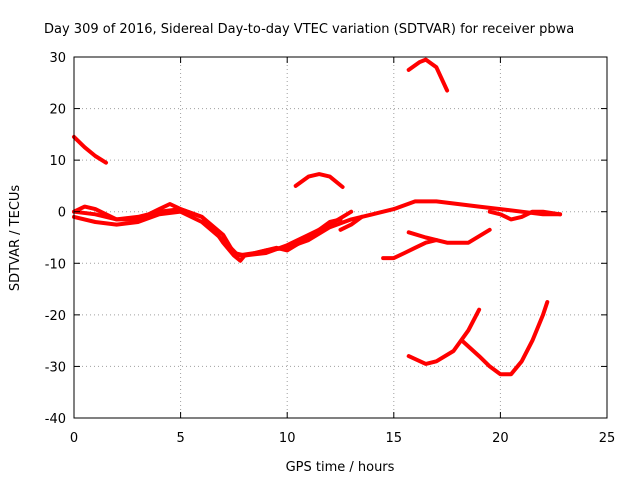 This screenshot has width=640, height=480. Describe the element at coordinates (57, 161) in the screenshot. I see `y-tick-label: 10` at that location.